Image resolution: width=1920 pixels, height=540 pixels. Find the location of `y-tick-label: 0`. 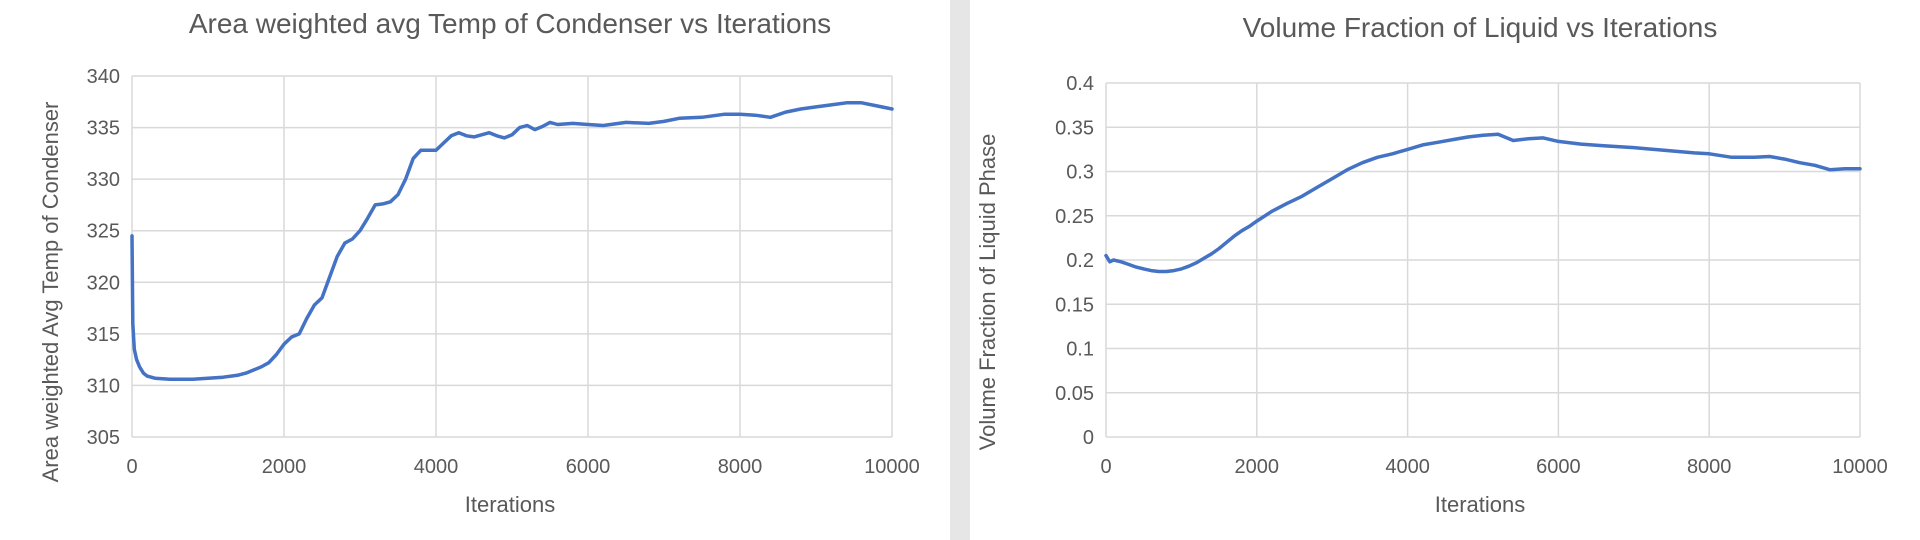

y-tick-label: 0 is located at coordinates (1088, 438).